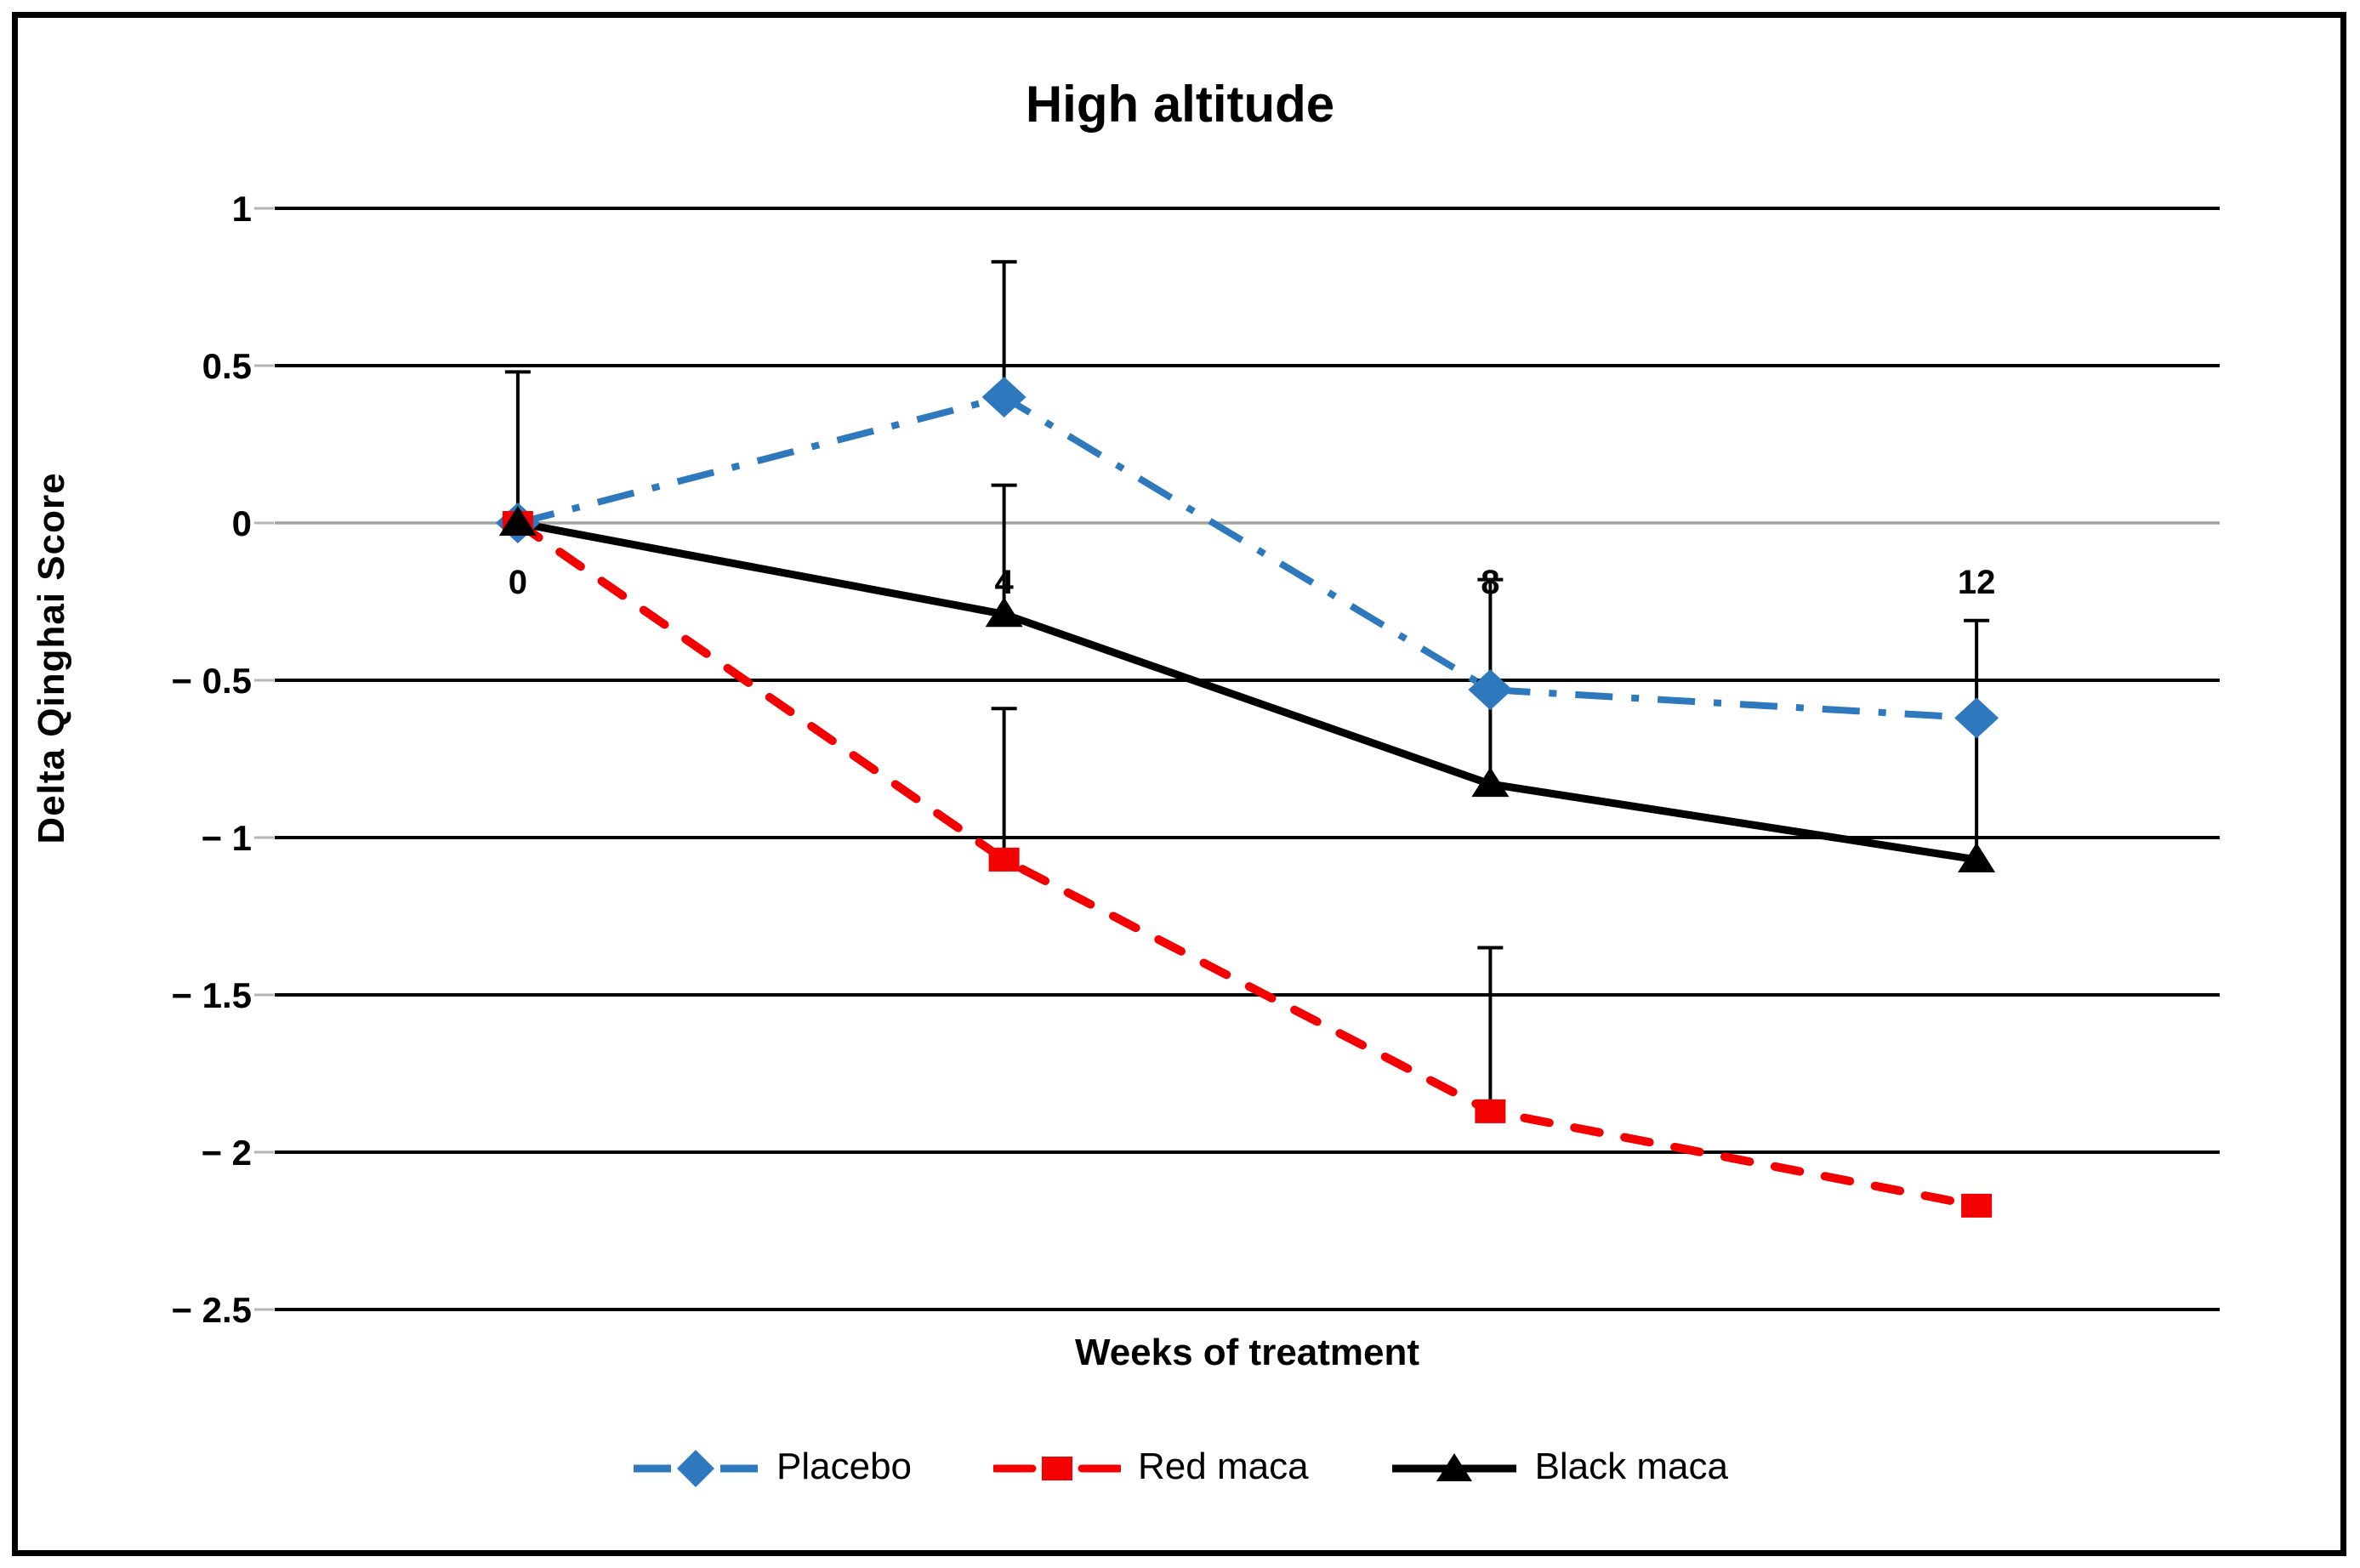 This screenshot has height=1568, width=2360. I want to click on series-line-black-maca, so click(1247, 691).